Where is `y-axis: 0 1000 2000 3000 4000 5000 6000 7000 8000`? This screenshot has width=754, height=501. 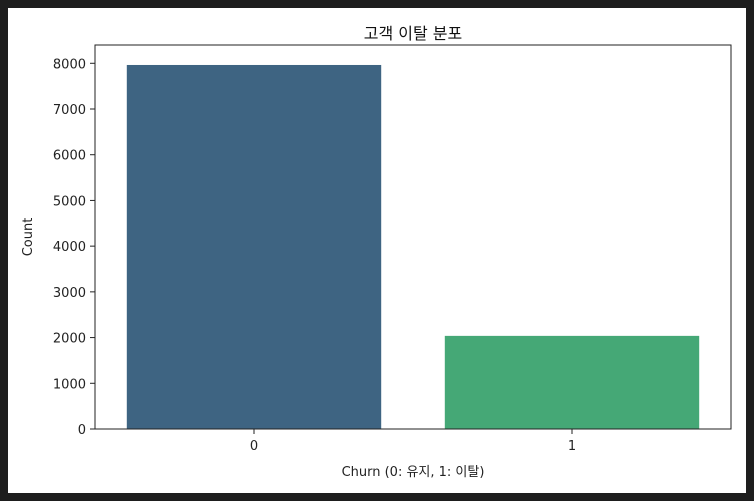 y-axis: 0 1000 2000 3000 4000 5000 6000 7000 8000 is located at coordinates (74, 247).